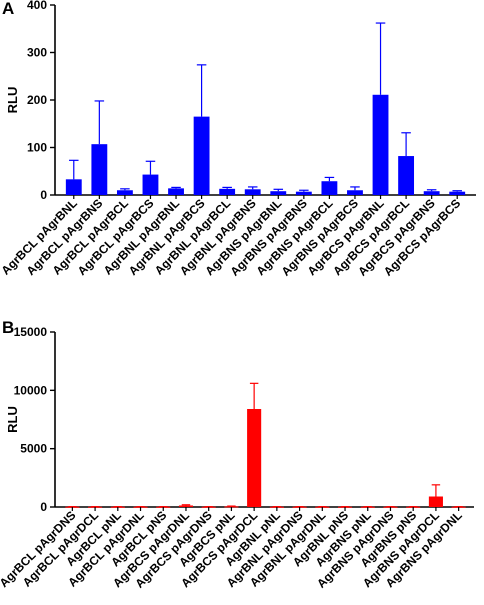 This screenshot has height=605, width=484. Describe the element at coordinates (37, 148) in the screenshot. I see `y-tick-label: 100` at that location.